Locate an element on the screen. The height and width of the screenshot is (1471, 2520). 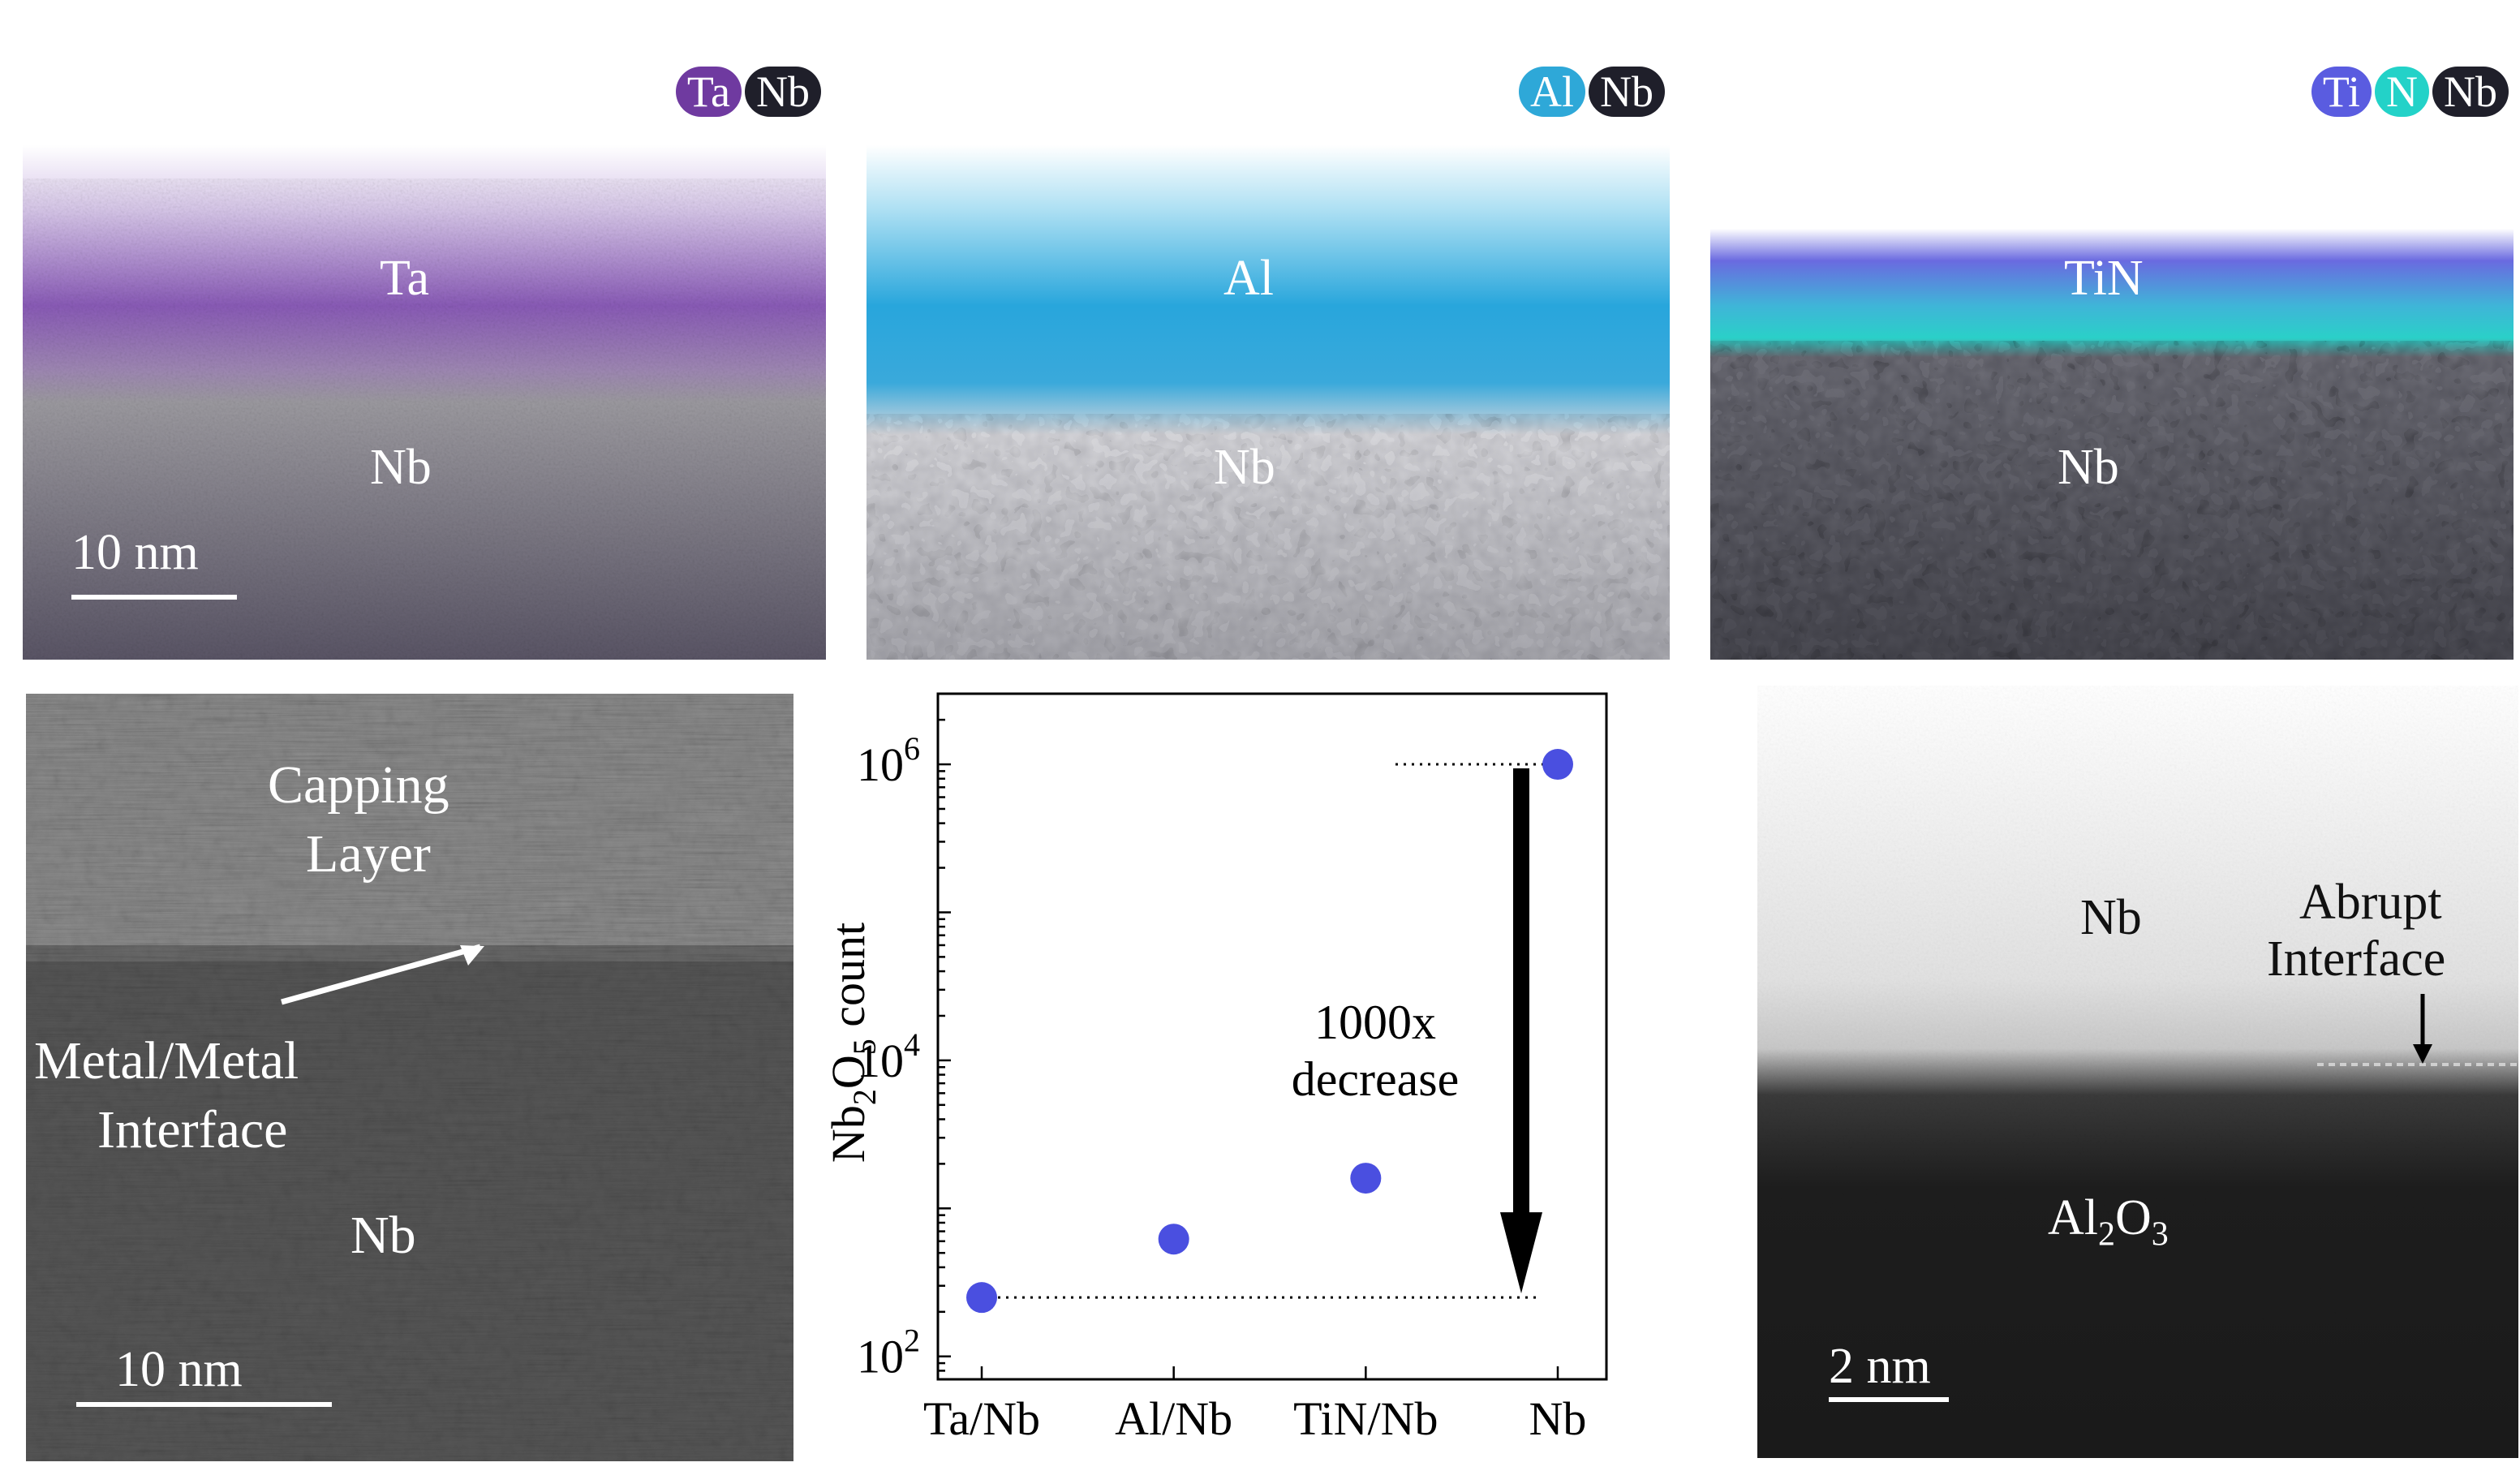
al-nb-legend: Al Nb is located at coordinates (1592, 92).